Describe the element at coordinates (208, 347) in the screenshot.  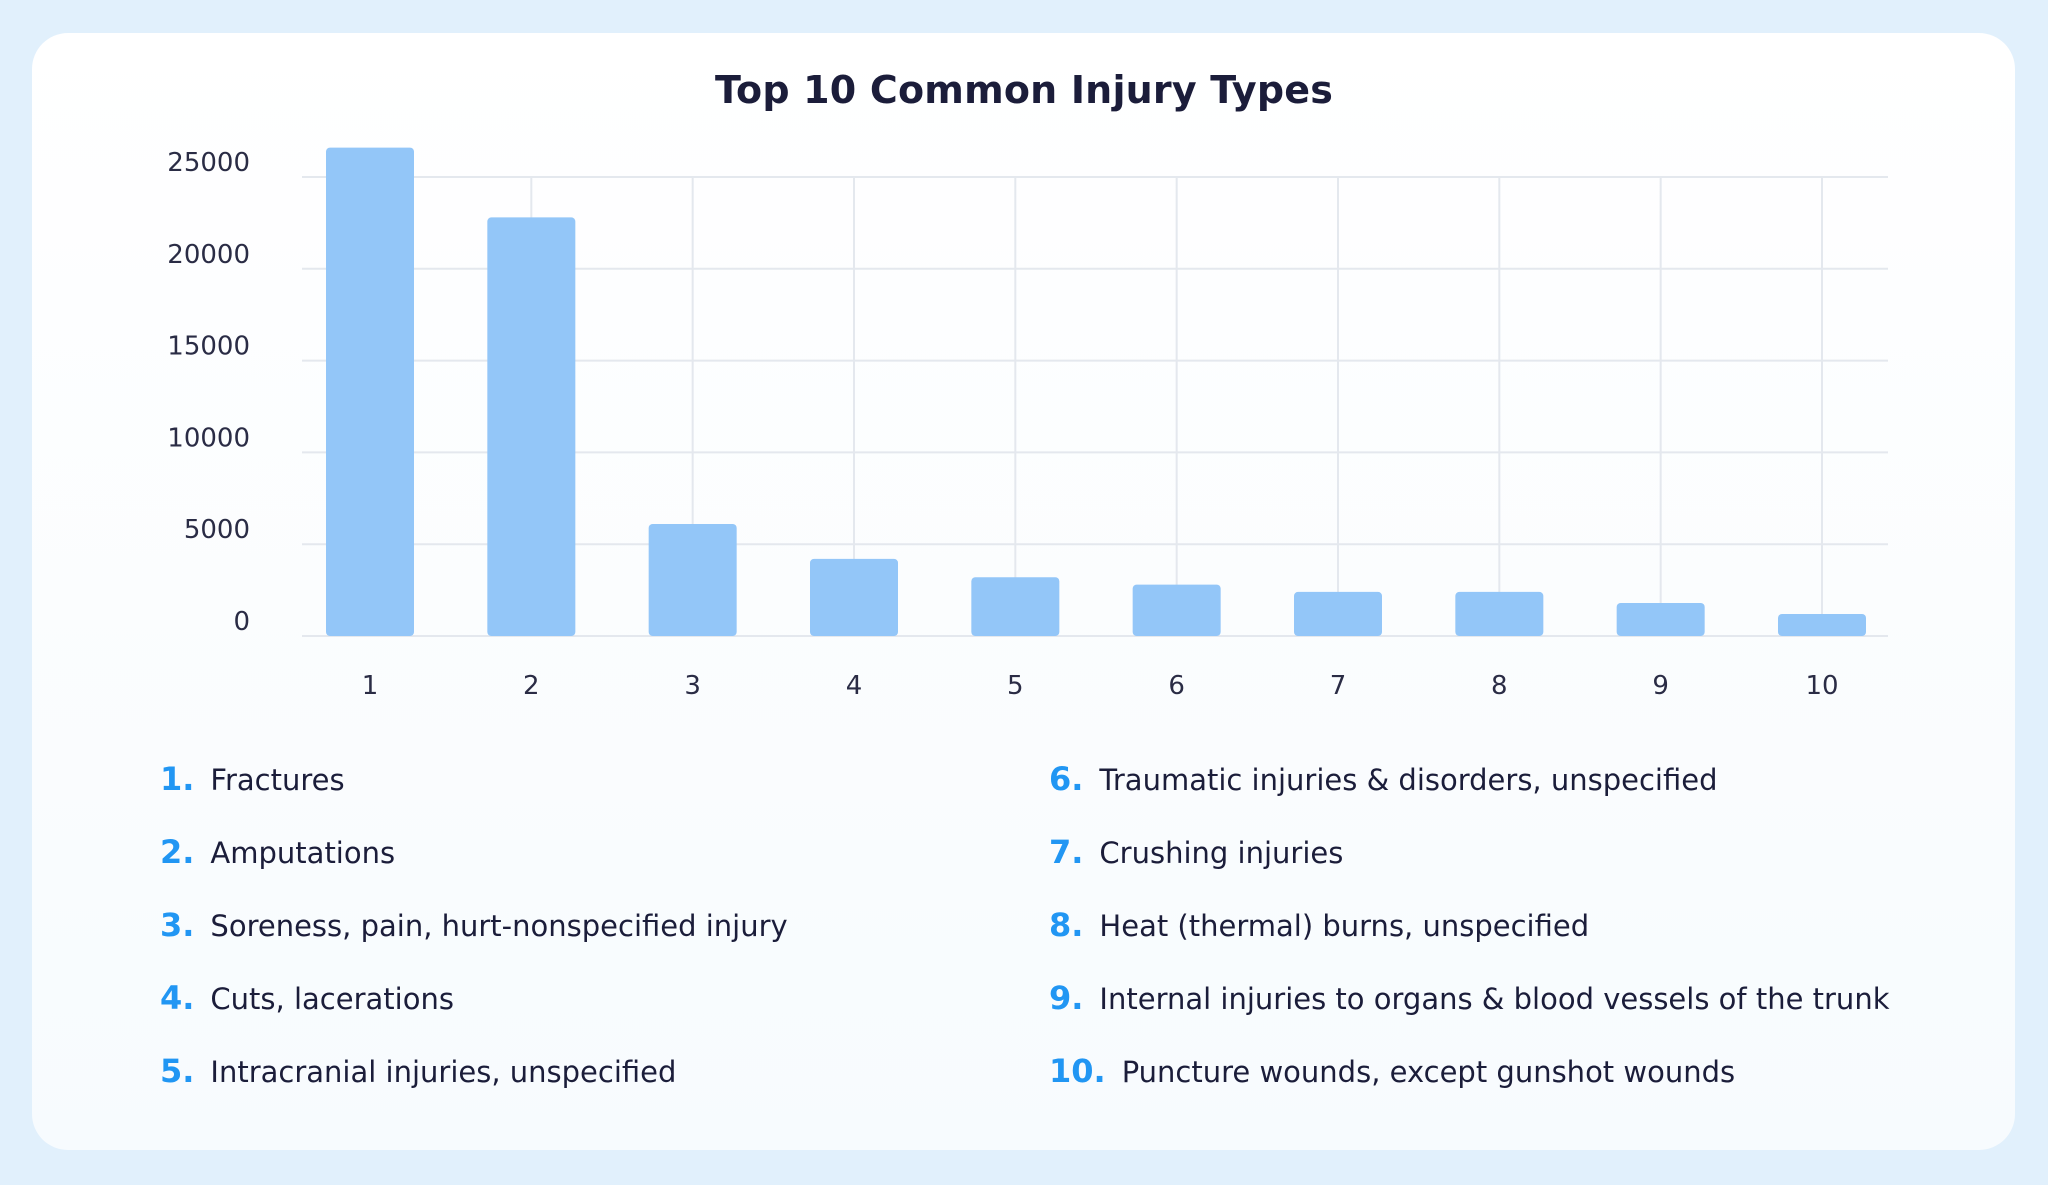
I see `y-tick-label: 15000` at that location.